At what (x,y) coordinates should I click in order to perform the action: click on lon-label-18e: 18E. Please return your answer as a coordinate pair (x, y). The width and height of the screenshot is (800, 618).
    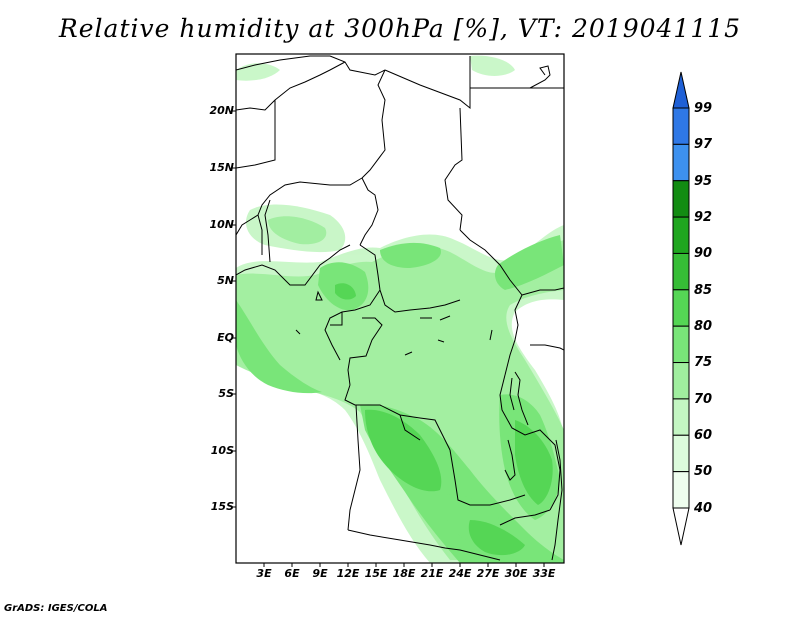
    Looking at the image, I should click on (404, 573).